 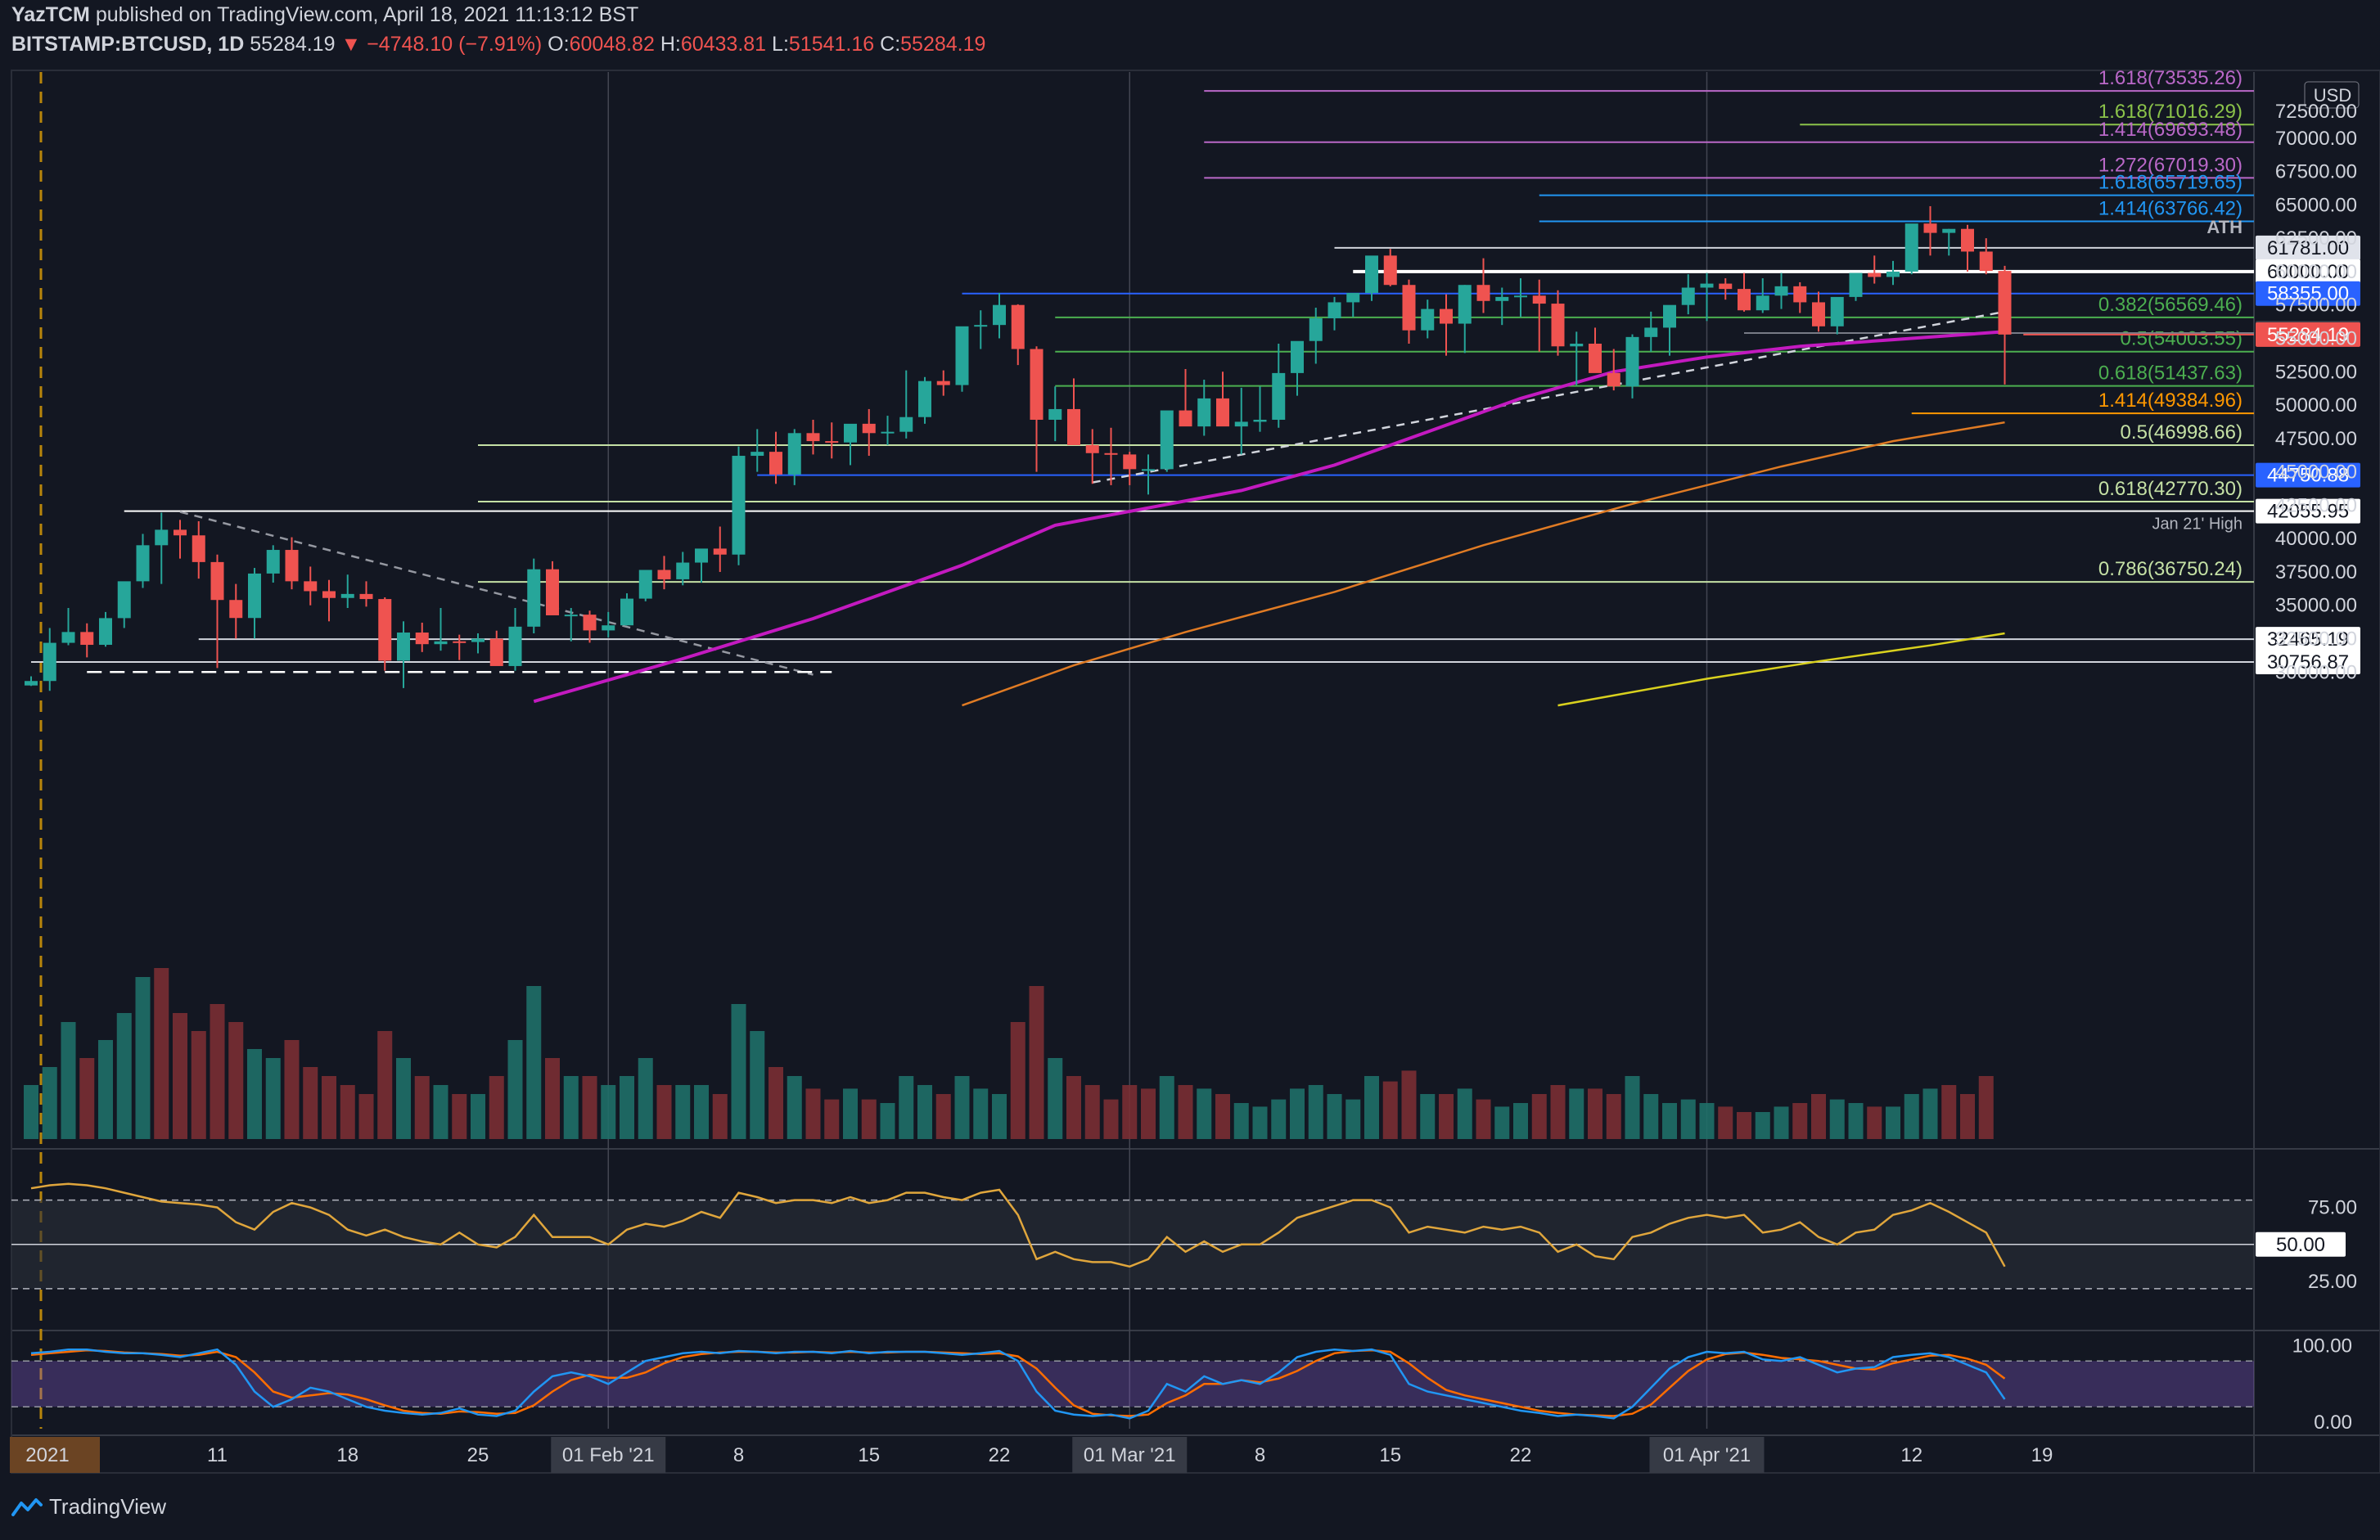 What do you see at coordinates (128, 44) in the screenshot?
I see `symbol-label: BITSTAMP:BTCUSD, 1D` at bounding box center [128, 44].